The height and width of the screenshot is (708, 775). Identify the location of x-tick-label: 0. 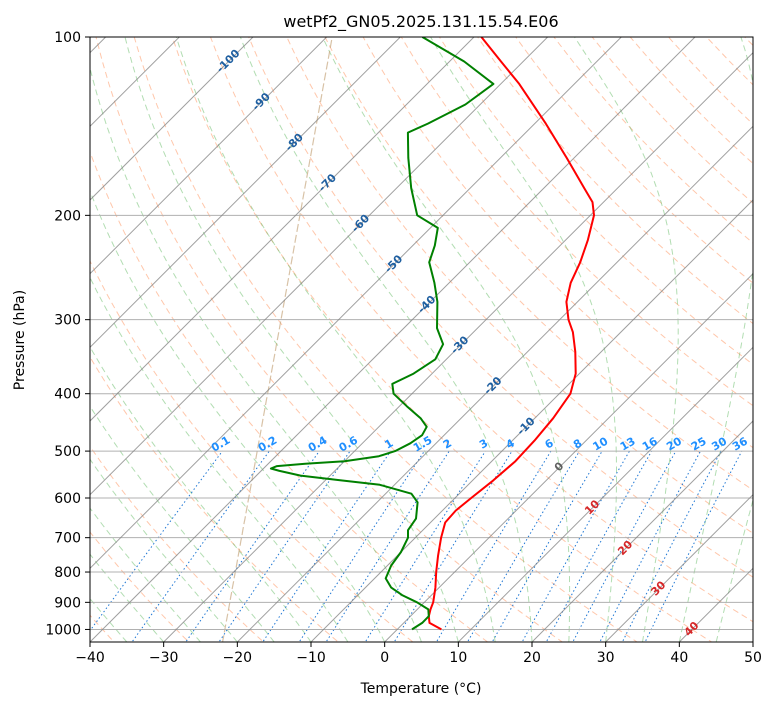
(384, 658).